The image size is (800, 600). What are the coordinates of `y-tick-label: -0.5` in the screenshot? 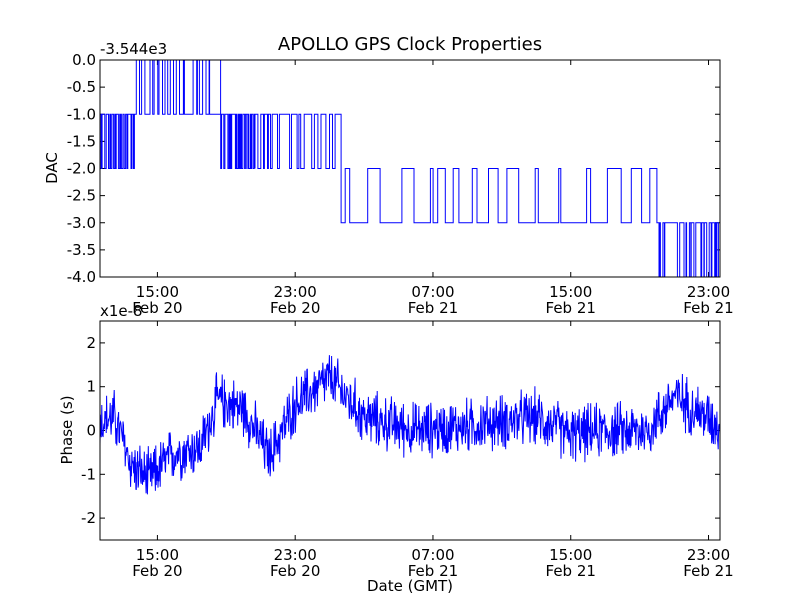 It's located at (81, 87).